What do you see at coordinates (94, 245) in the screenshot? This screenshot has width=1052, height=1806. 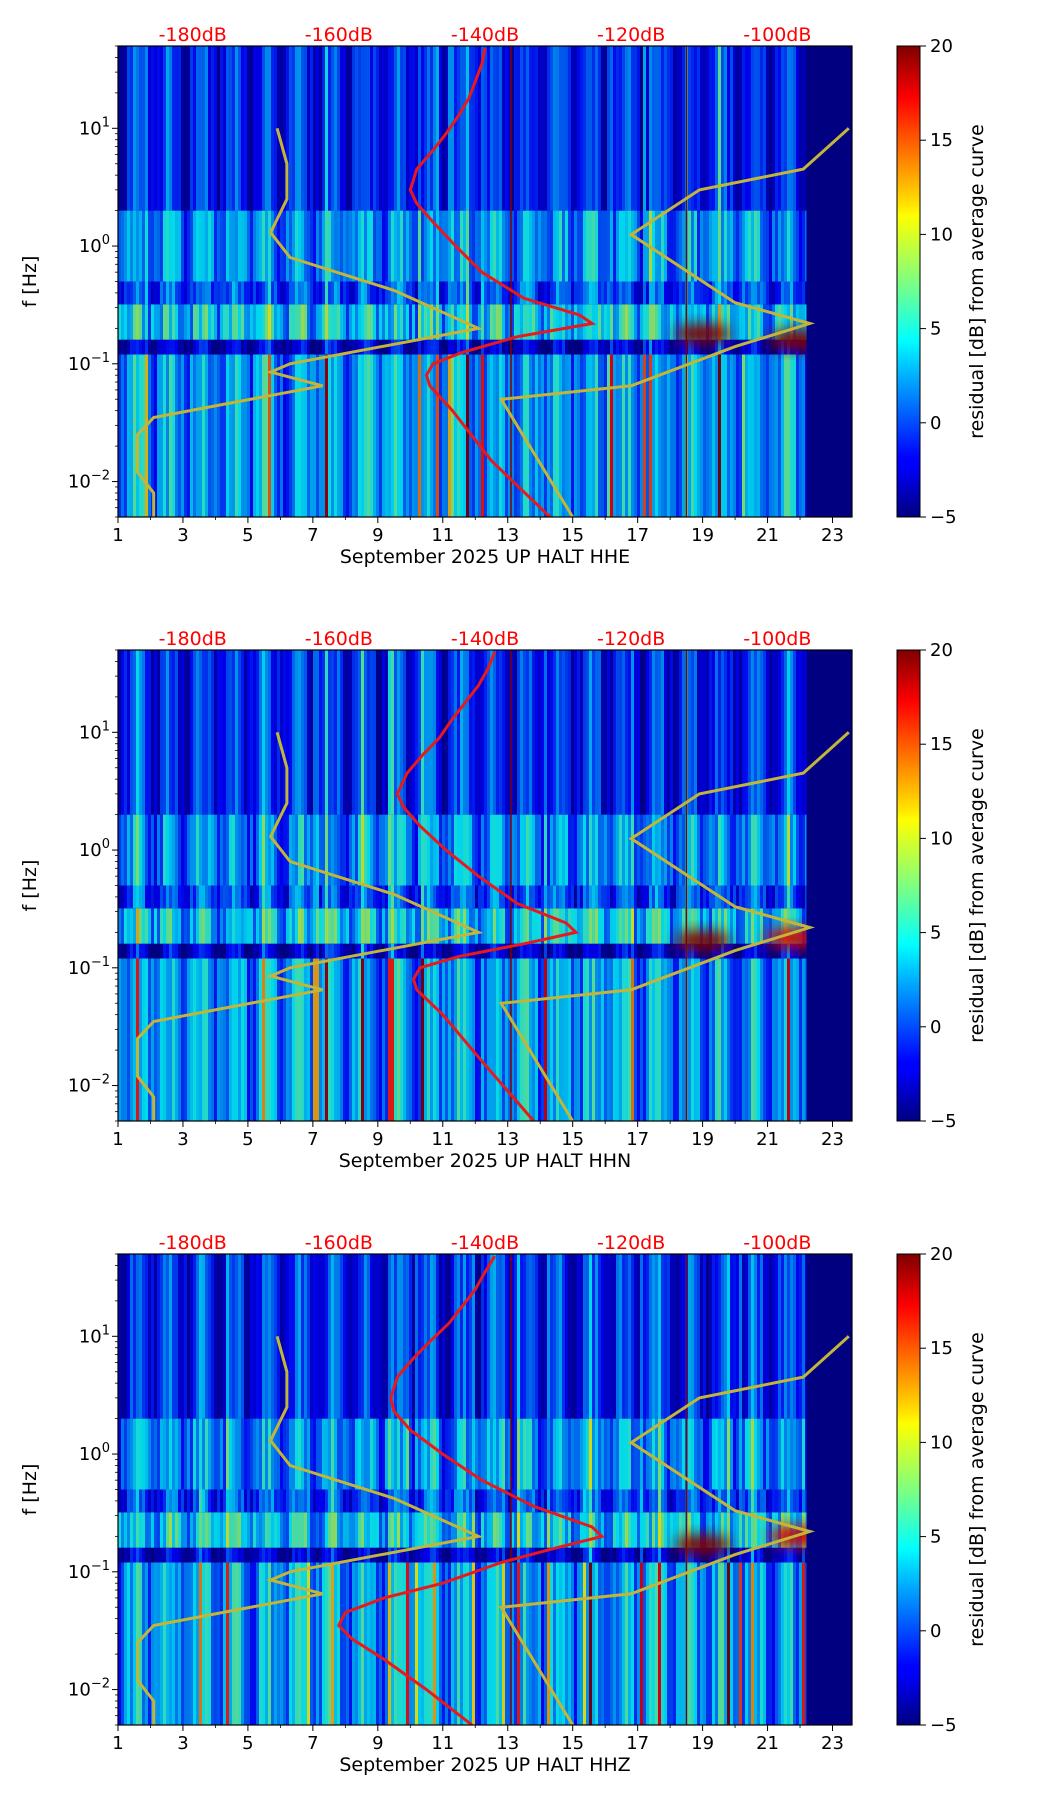 I see `y-tick-label: 100` at bounding box center [94, 245].